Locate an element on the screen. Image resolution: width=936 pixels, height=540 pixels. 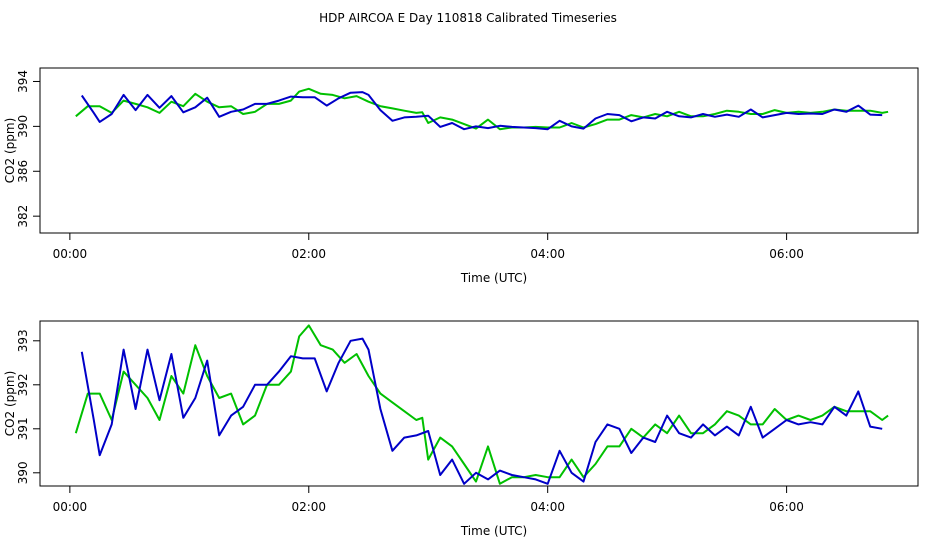
y-tick-label: 382 is located at coordinates (23, 216).